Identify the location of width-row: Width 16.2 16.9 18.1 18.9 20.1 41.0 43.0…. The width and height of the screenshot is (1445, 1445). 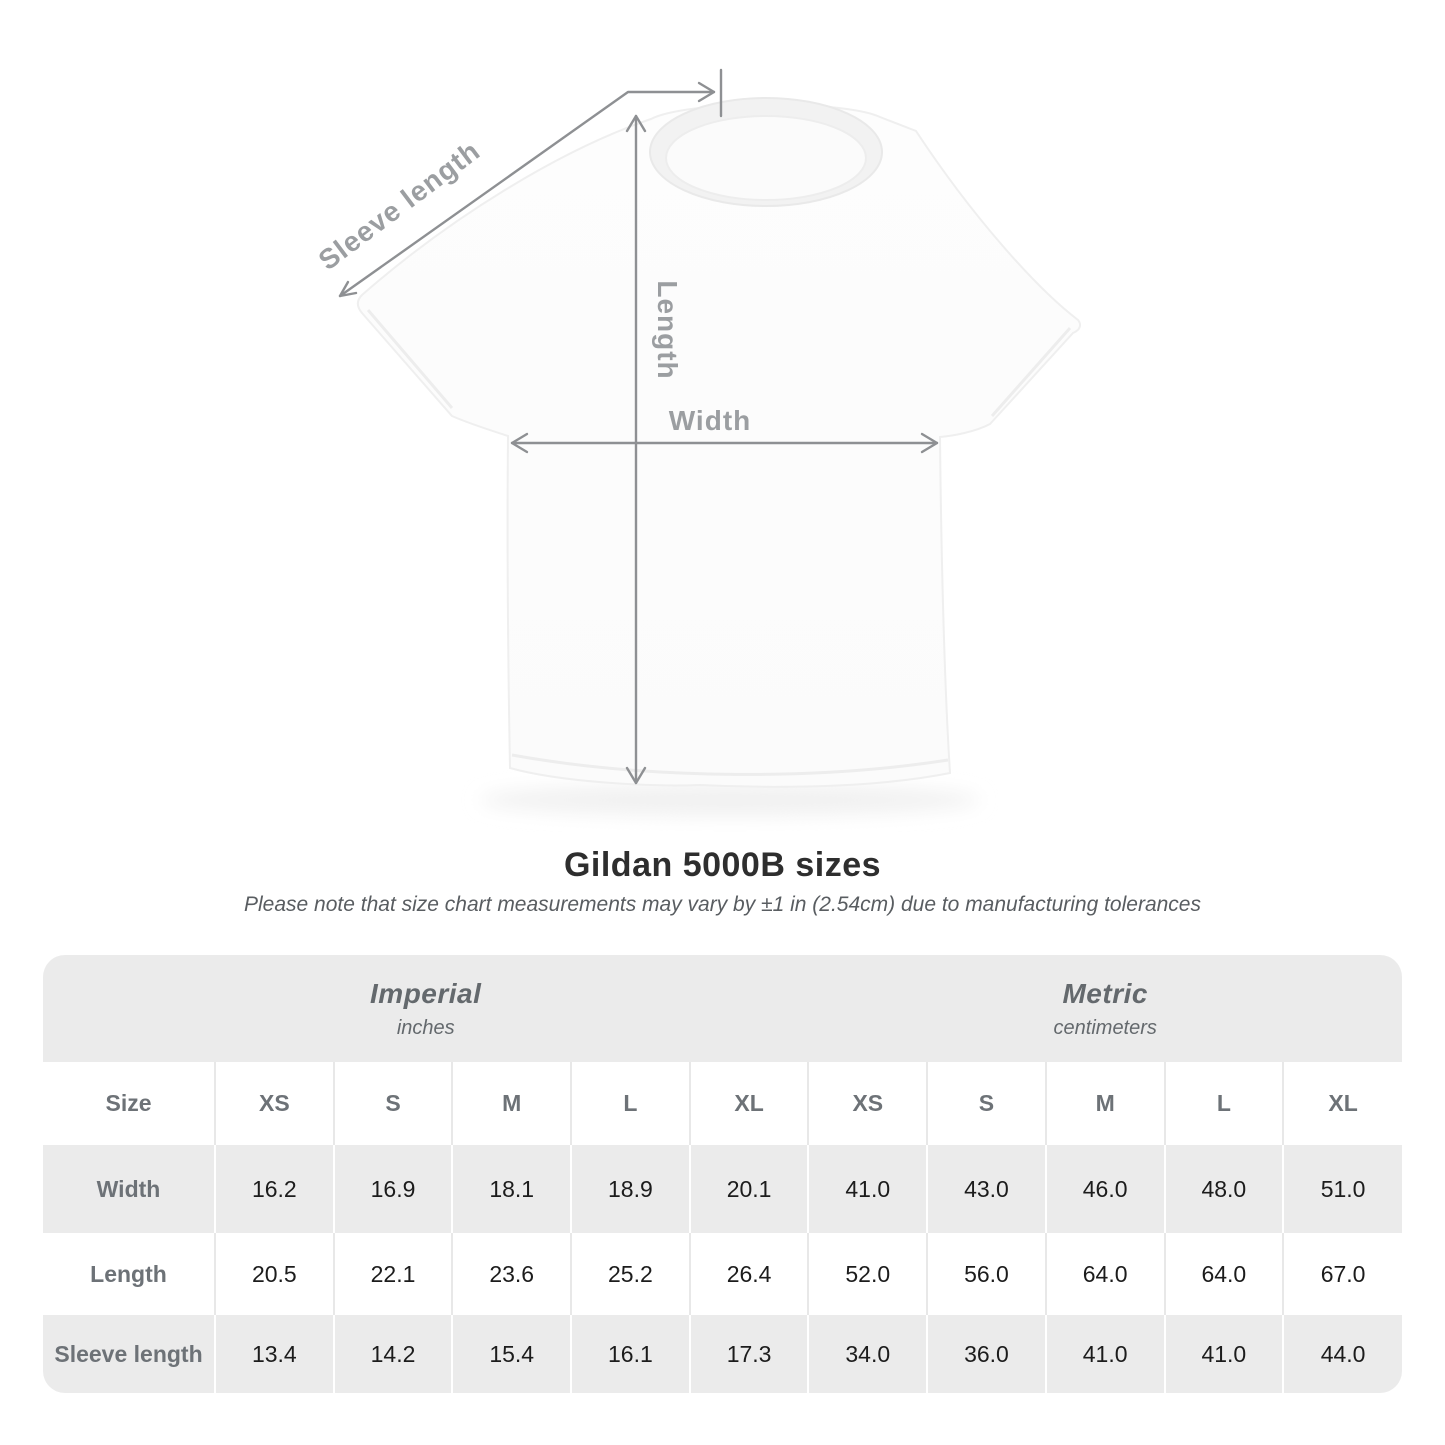
(722, 1189).